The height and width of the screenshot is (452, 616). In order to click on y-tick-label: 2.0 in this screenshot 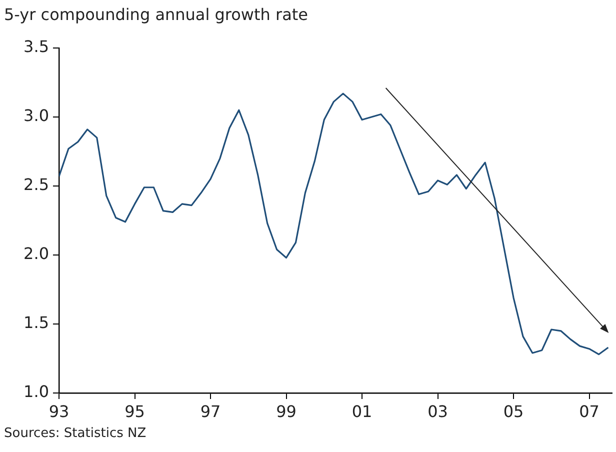, I will do `click(36, 254)`.